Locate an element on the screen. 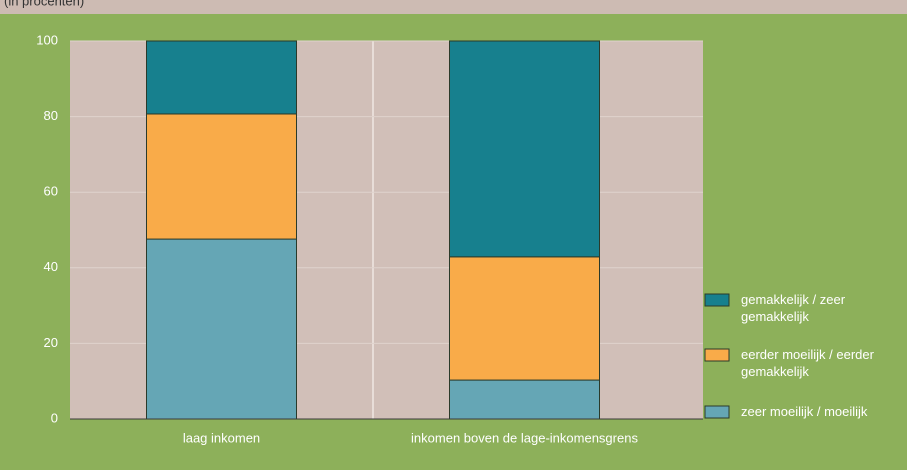 This screenshot has height=470, width=907. y-tick-label: 0 is located at coordinates (54, 417).